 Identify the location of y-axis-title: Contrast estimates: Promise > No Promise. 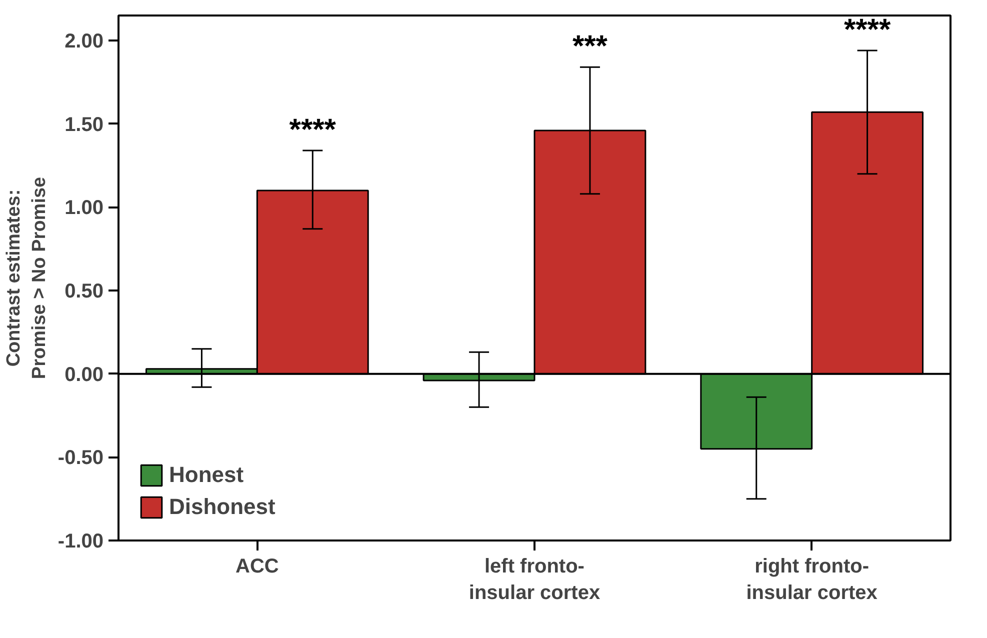
(27, 278).